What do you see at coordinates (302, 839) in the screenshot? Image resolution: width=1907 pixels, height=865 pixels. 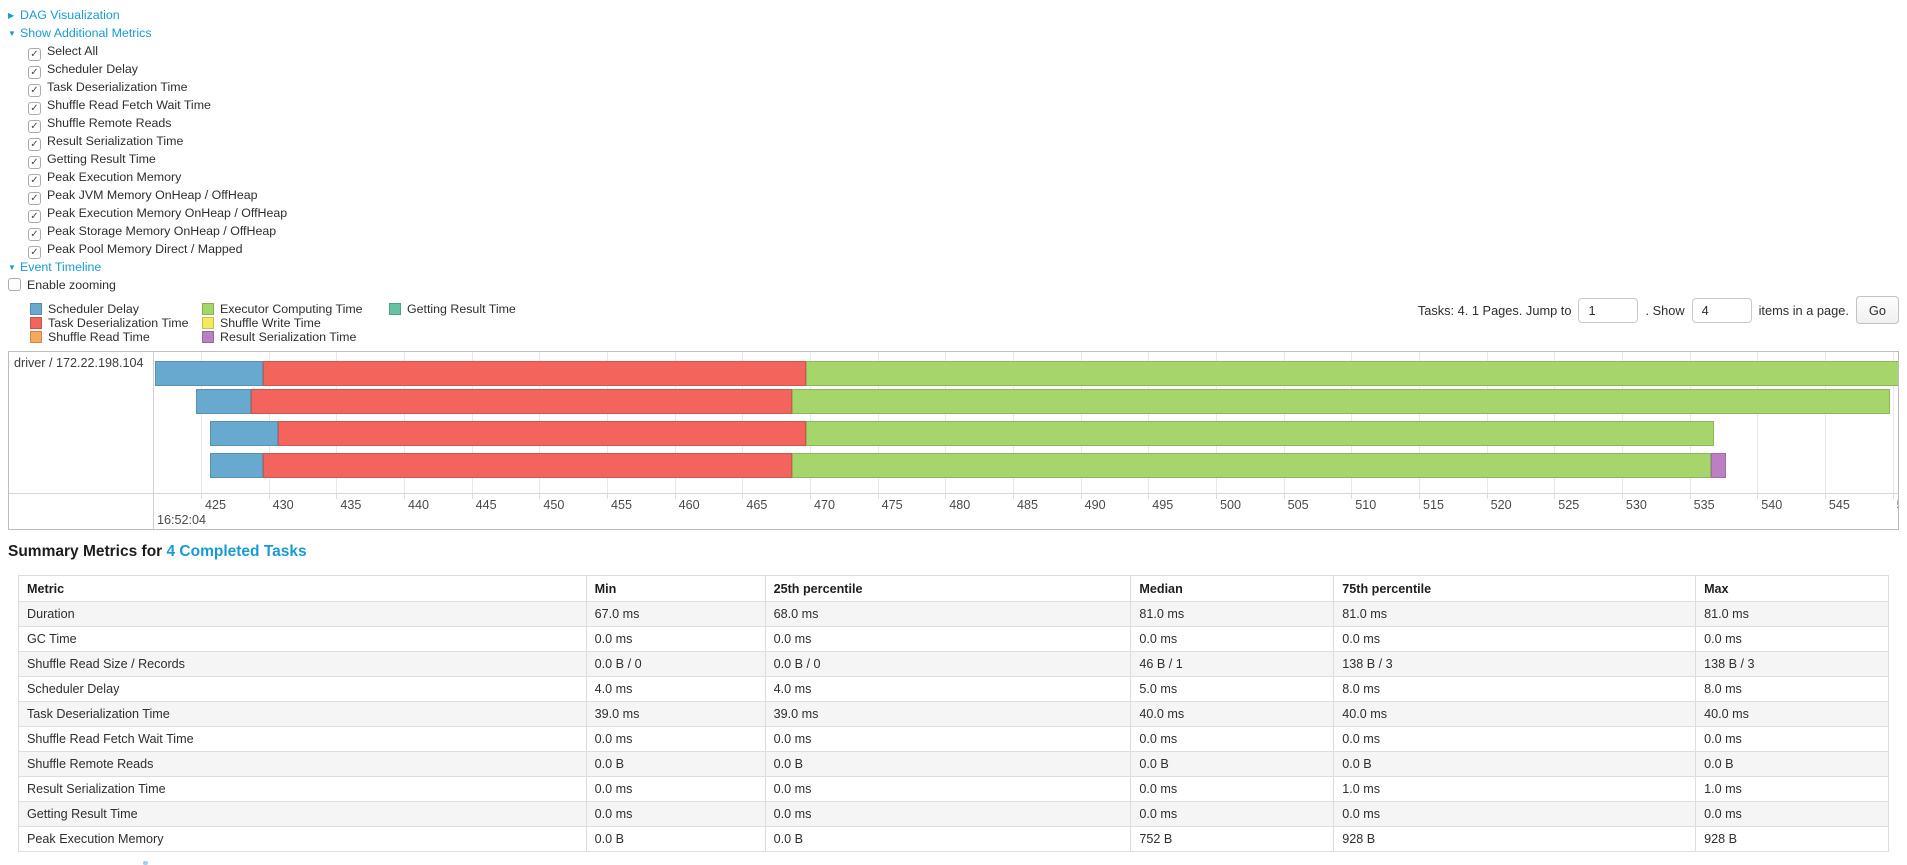 I see `metric-name-cell: Peak Execution Memory` at bounding box center [302, 839].